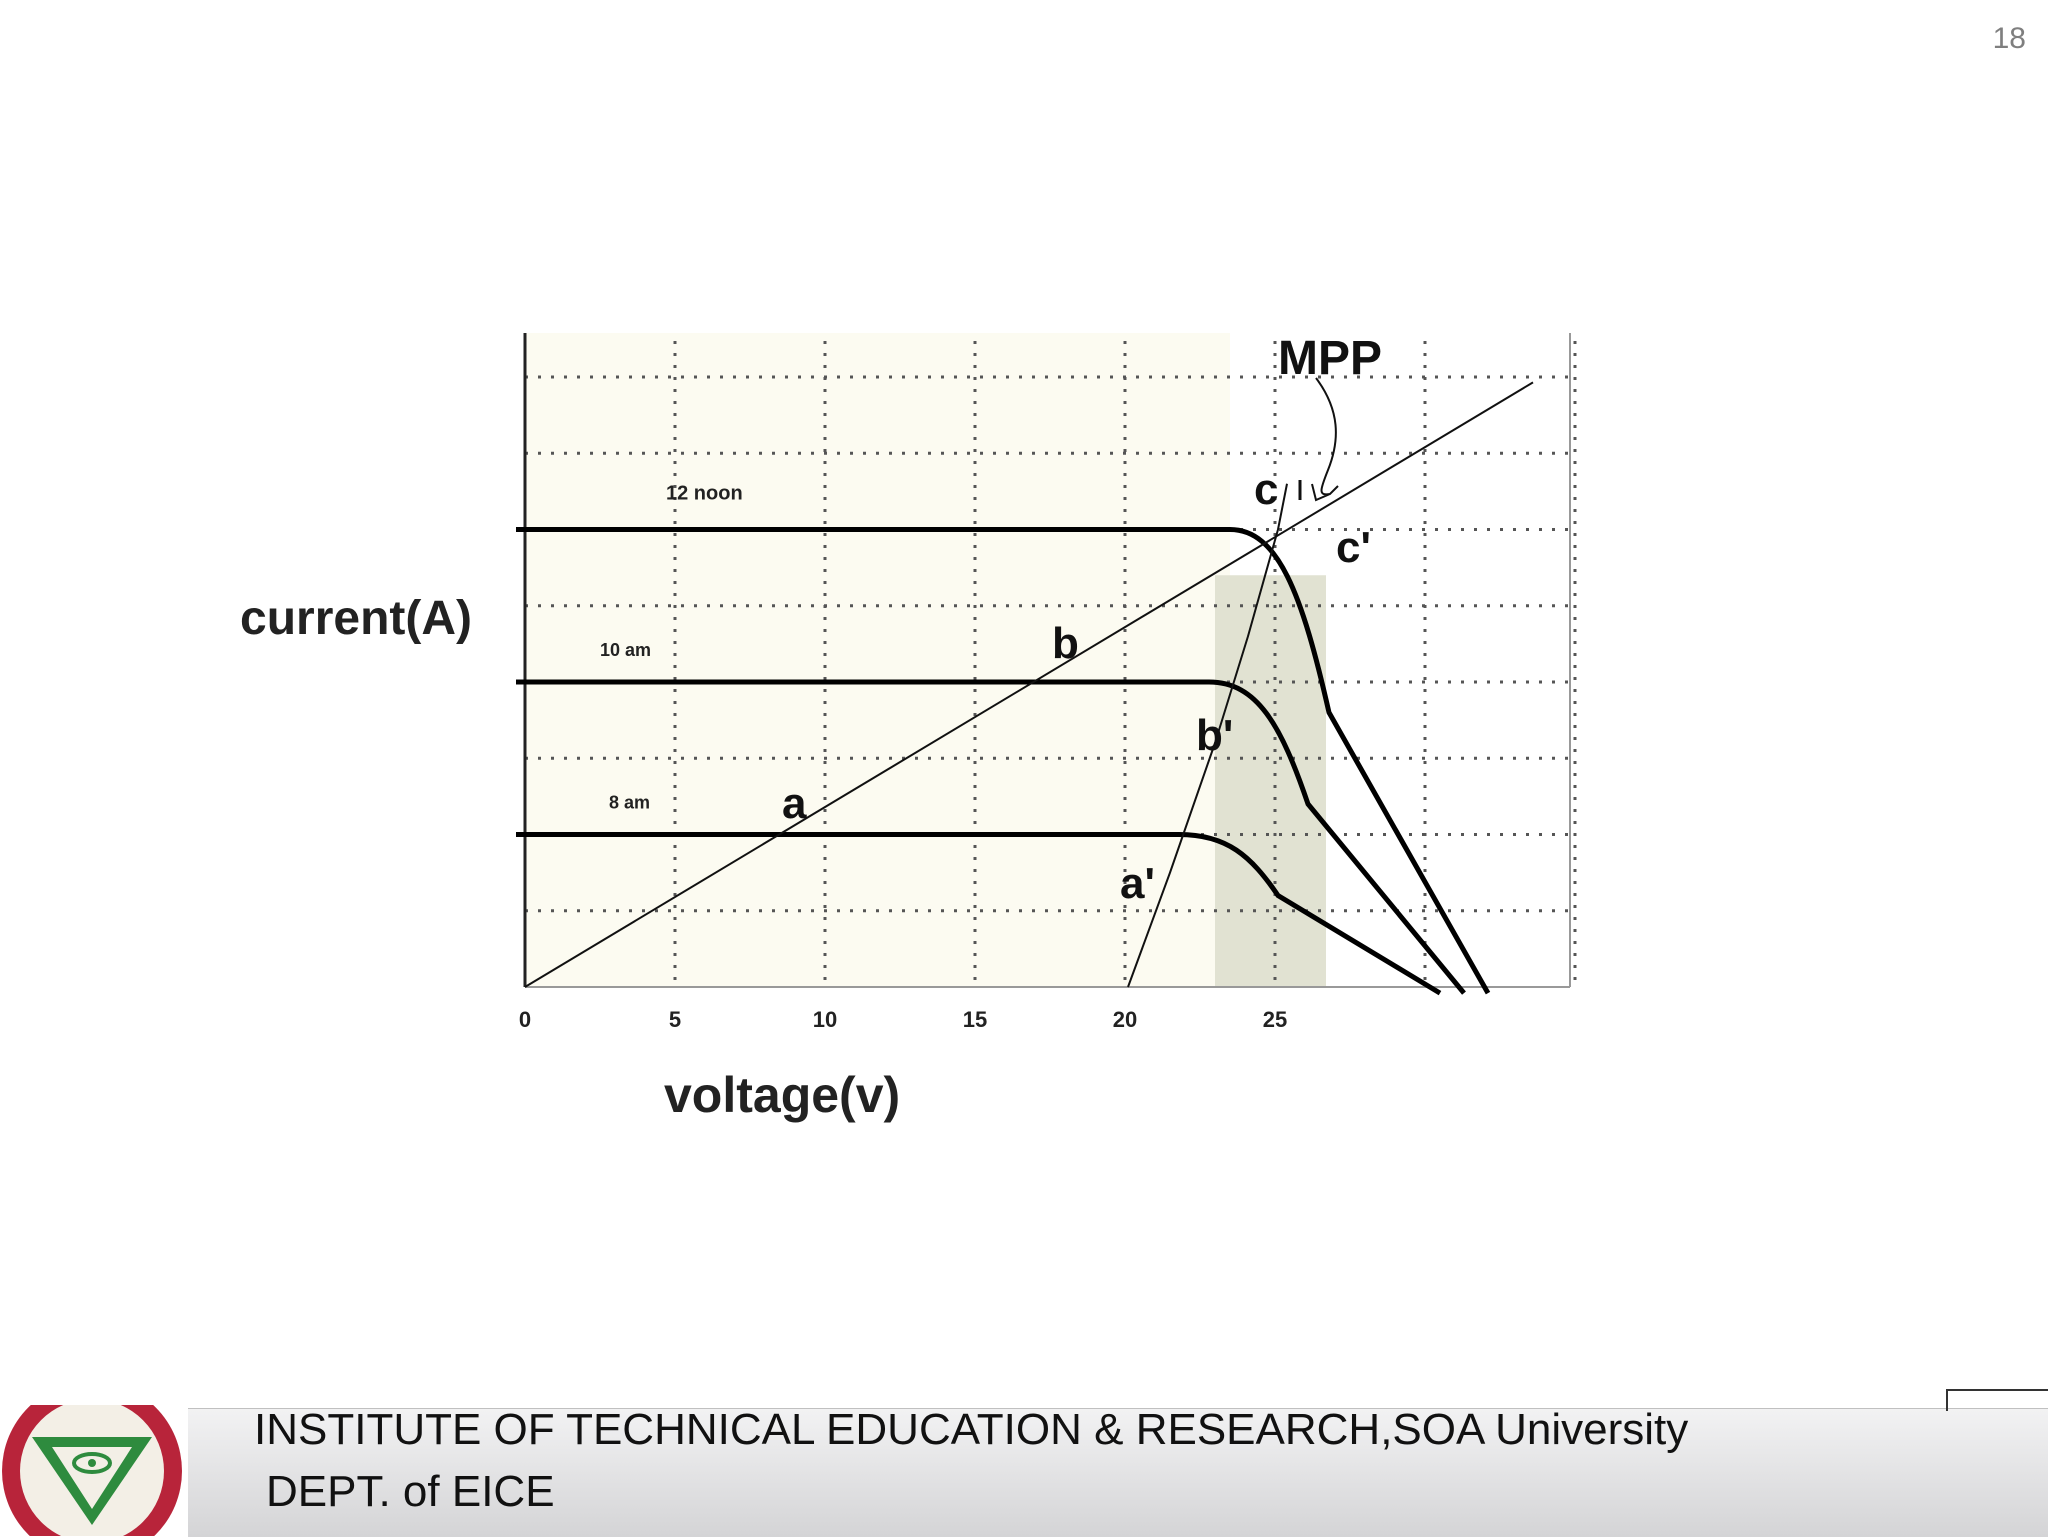 The width and height of the screenshot is (2048, 1537). I want to click on series-label: 12 noon, so click(704, 494).